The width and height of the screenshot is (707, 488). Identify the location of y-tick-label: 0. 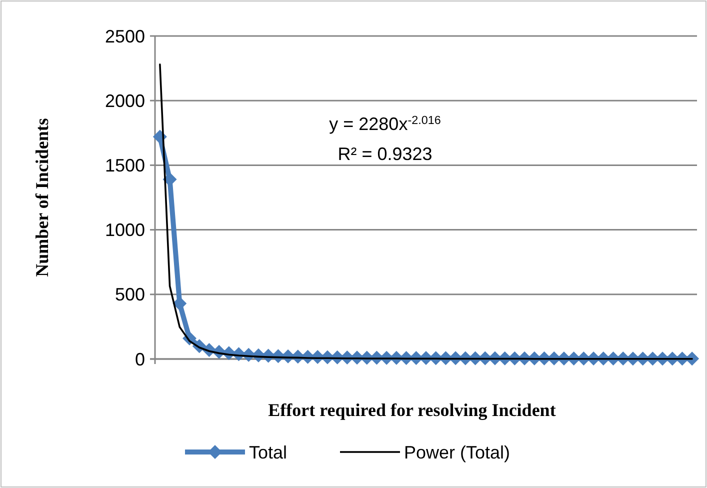
(139, 359).